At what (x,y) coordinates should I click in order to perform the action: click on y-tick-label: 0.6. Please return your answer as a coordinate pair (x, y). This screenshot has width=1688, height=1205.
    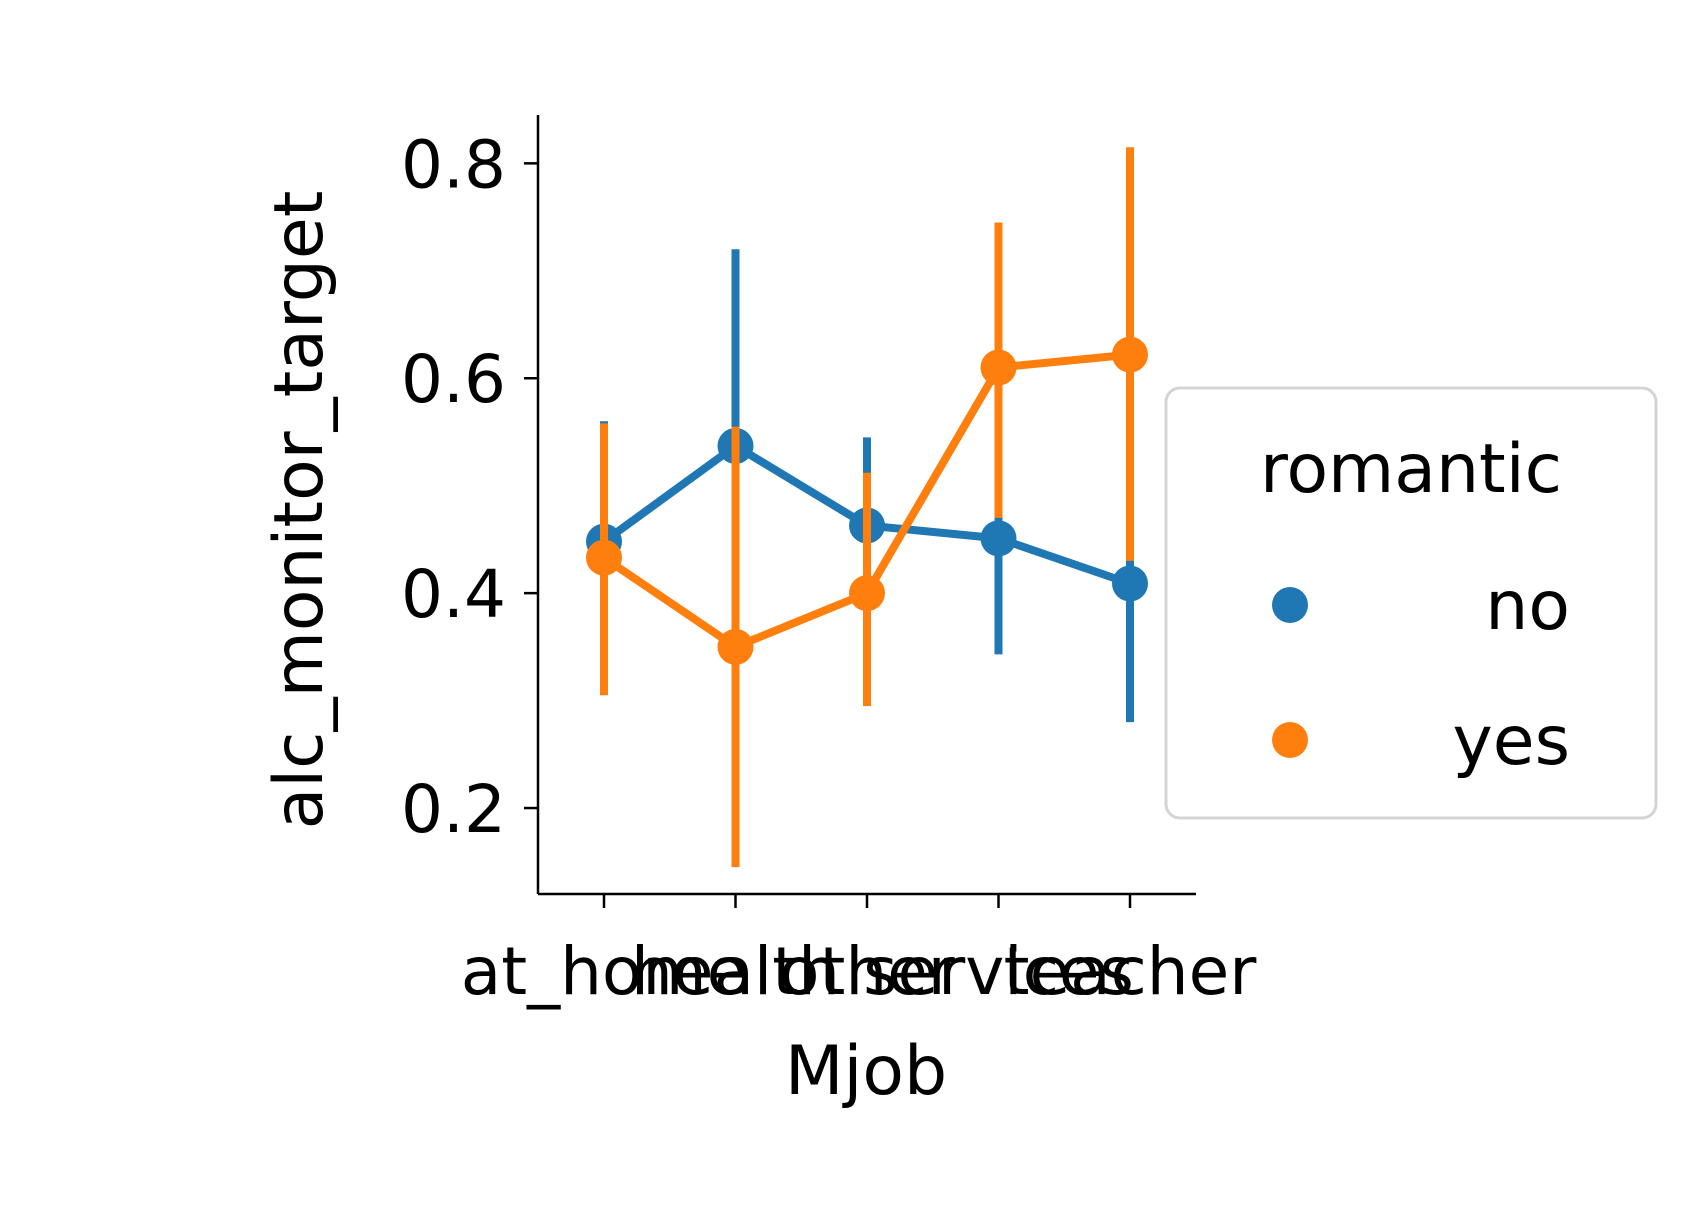
    Looking at the image, I should click on (453, 379).